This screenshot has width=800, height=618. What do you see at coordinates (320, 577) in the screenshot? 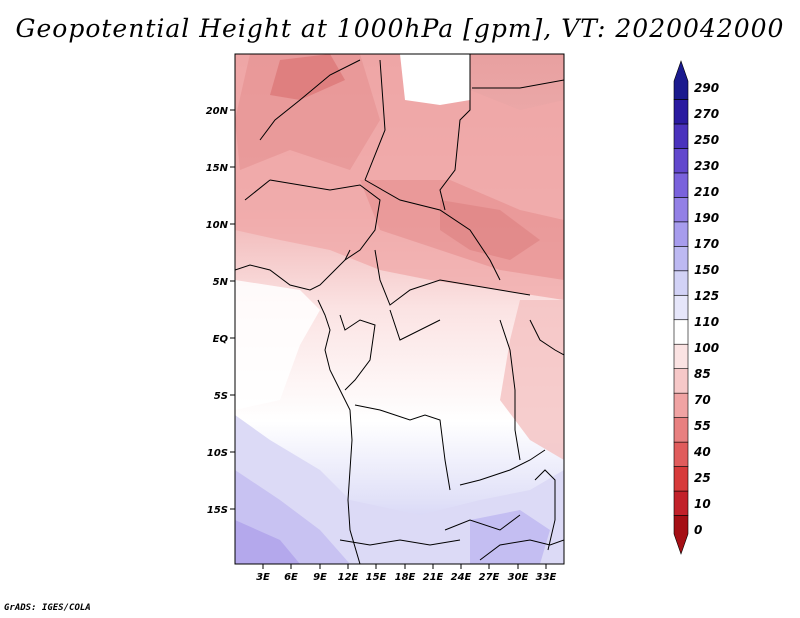
I see `lon-label: 9E` at bounding box center [320, 577].